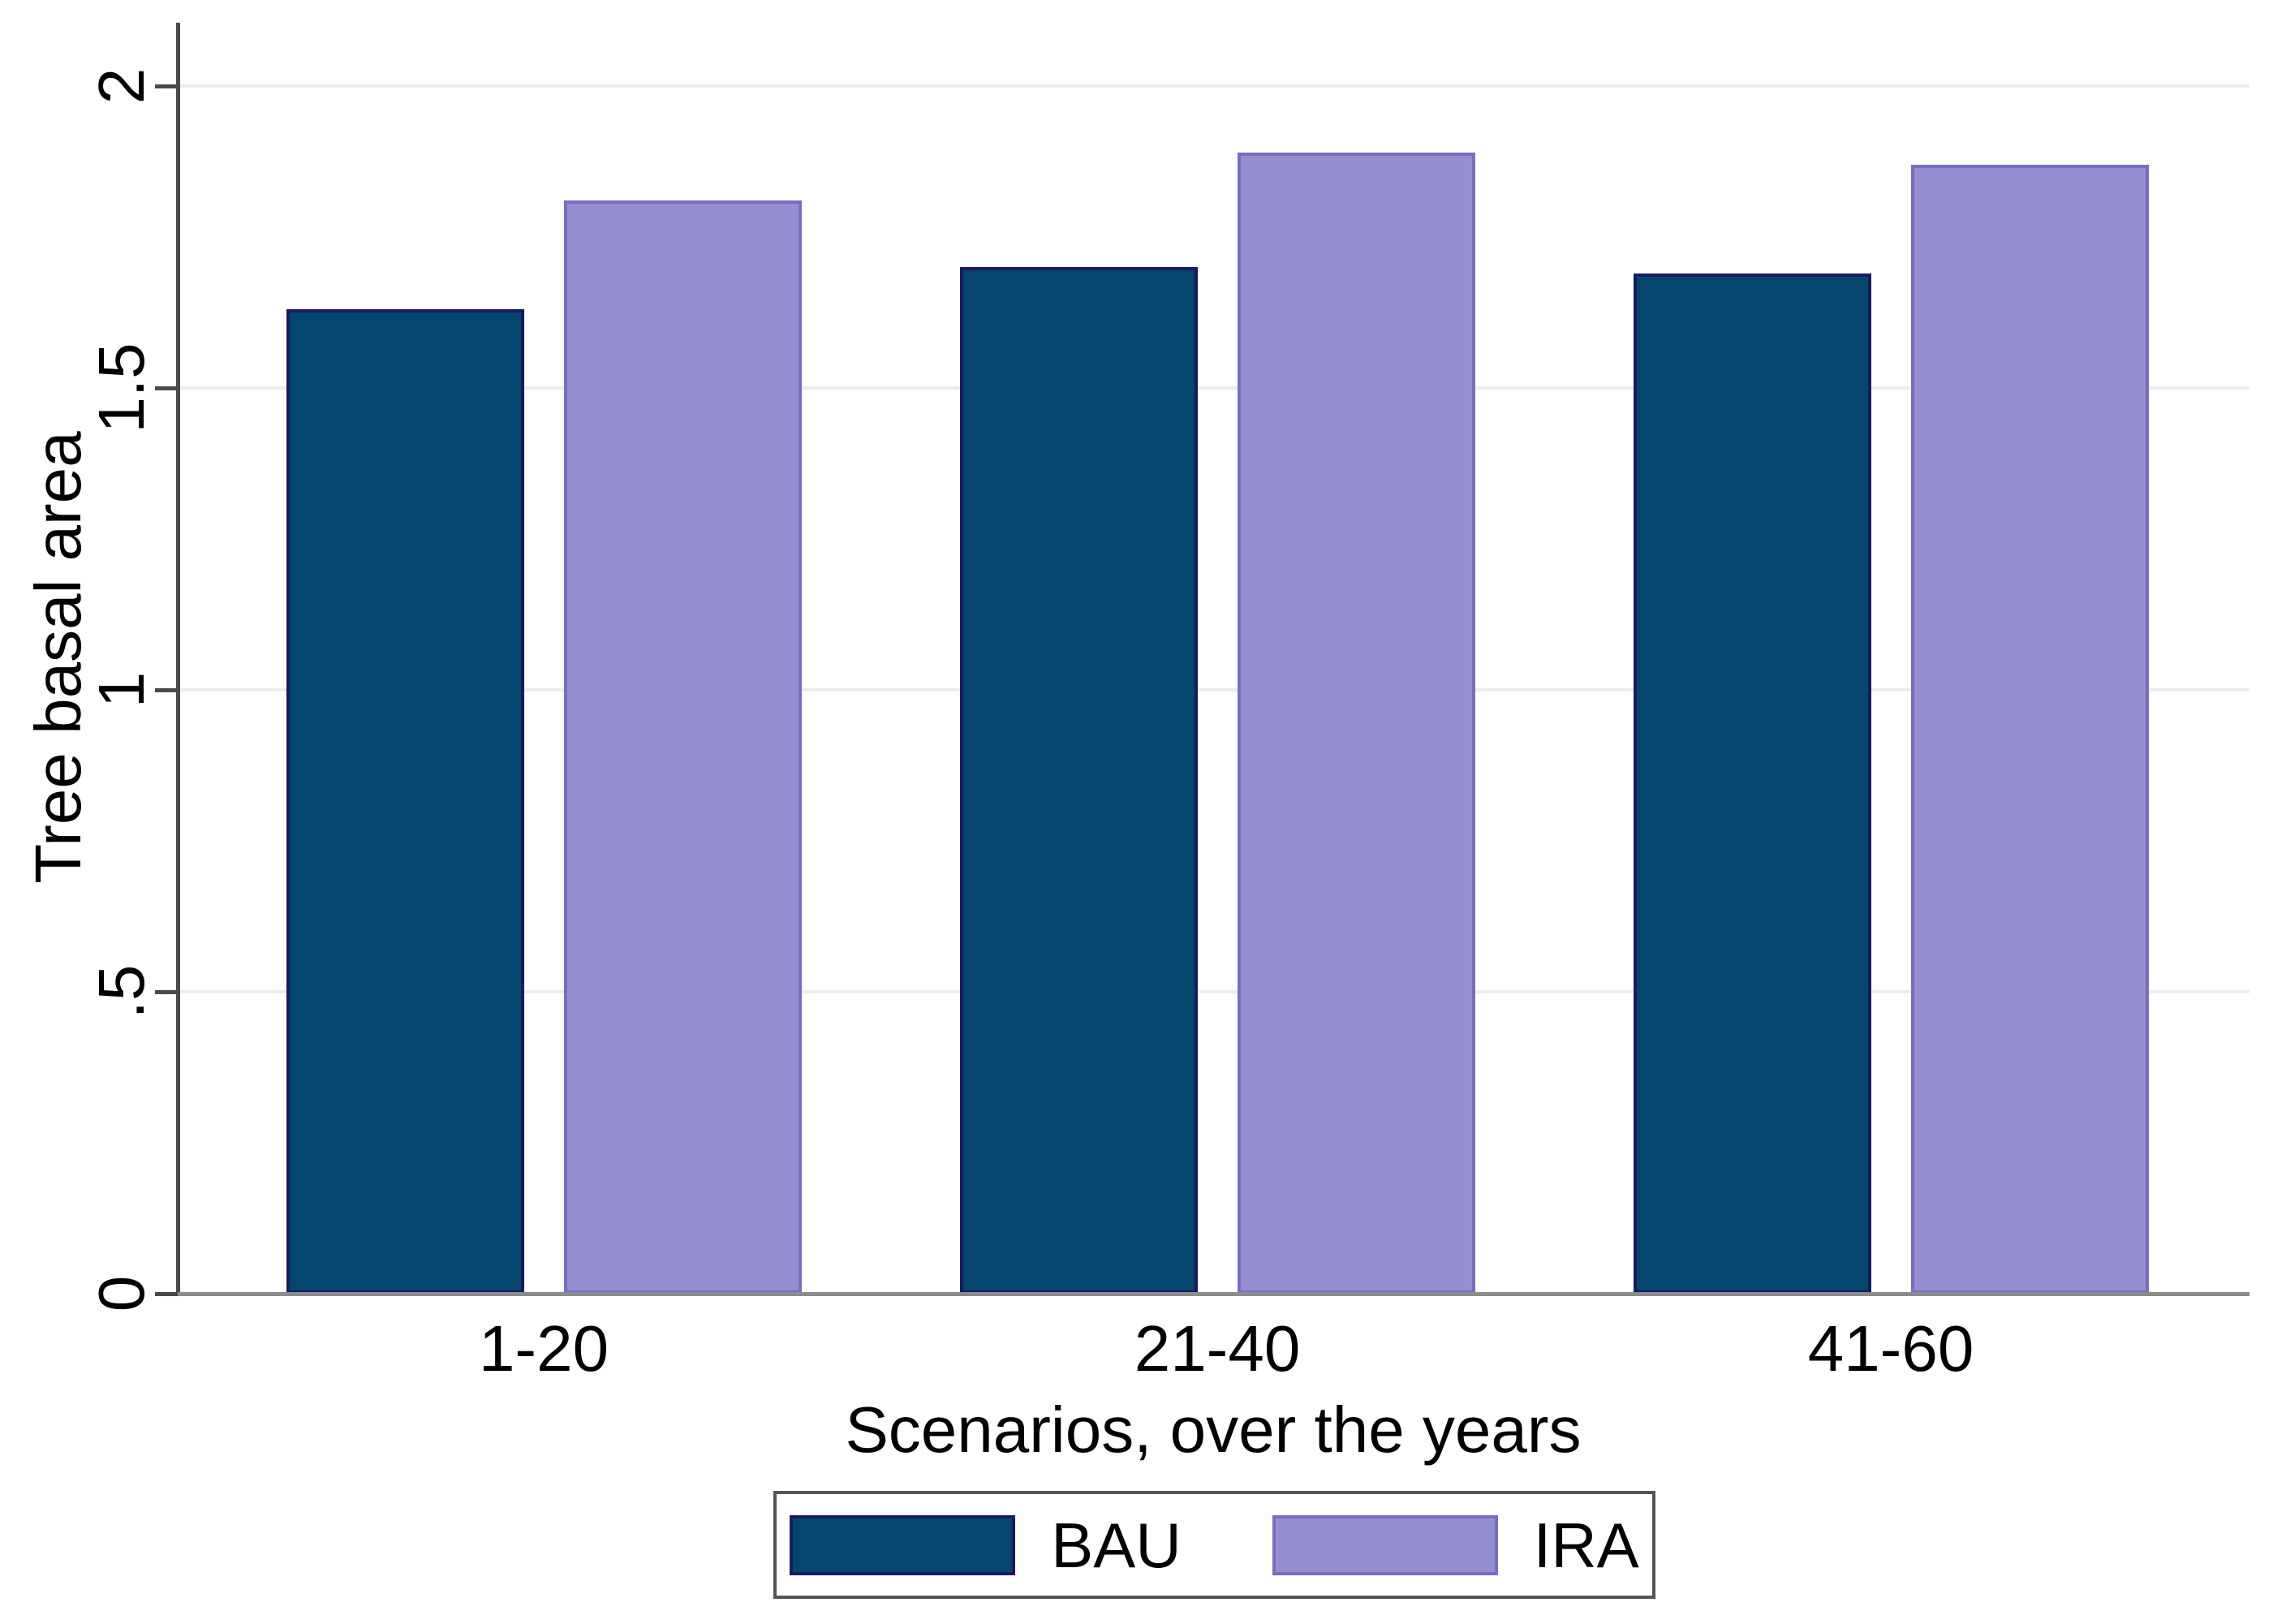  Describe the element at coordinates (58, 658) in the screenshot. I see `y-axis-title: Tree basal area` at that location.